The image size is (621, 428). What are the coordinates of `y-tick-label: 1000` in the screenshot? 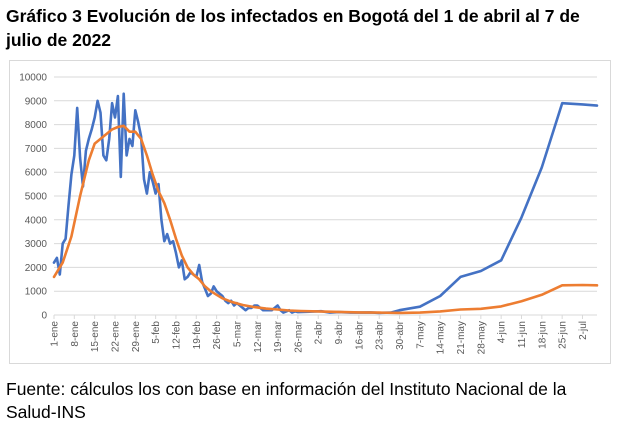 It's located at (36, 292).